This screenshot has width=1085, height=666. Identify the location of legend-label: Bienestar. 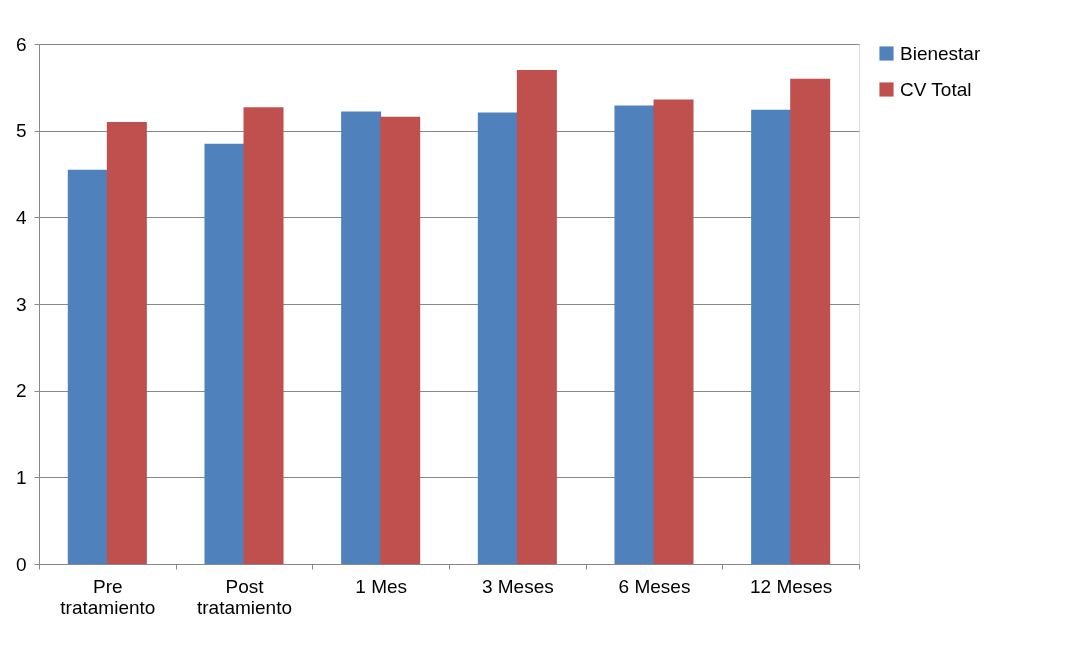
(940, 53).